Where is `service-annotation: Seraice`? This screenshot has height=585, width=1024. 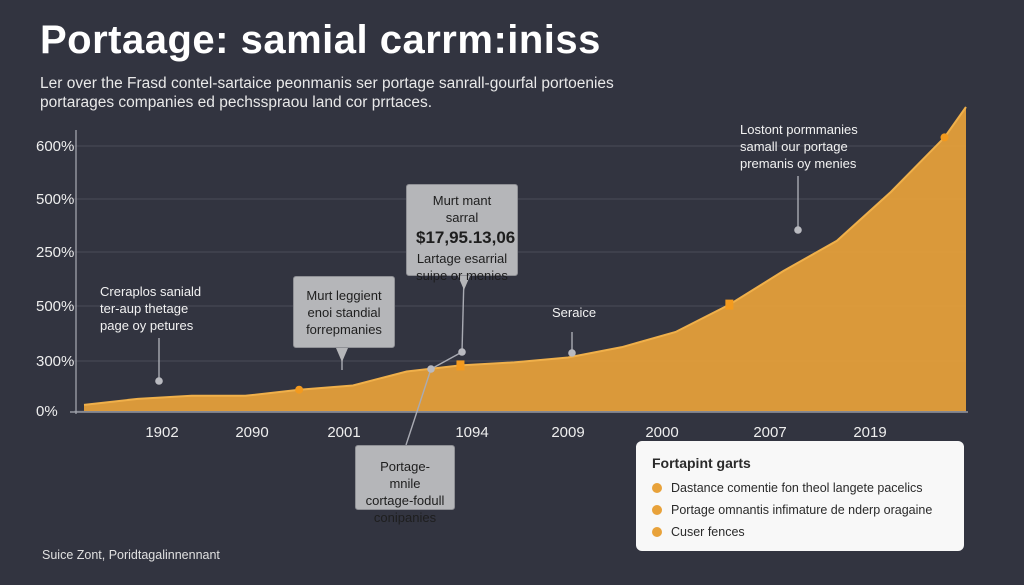
service-annotation: Seraice is located at coordinates (574, 312).